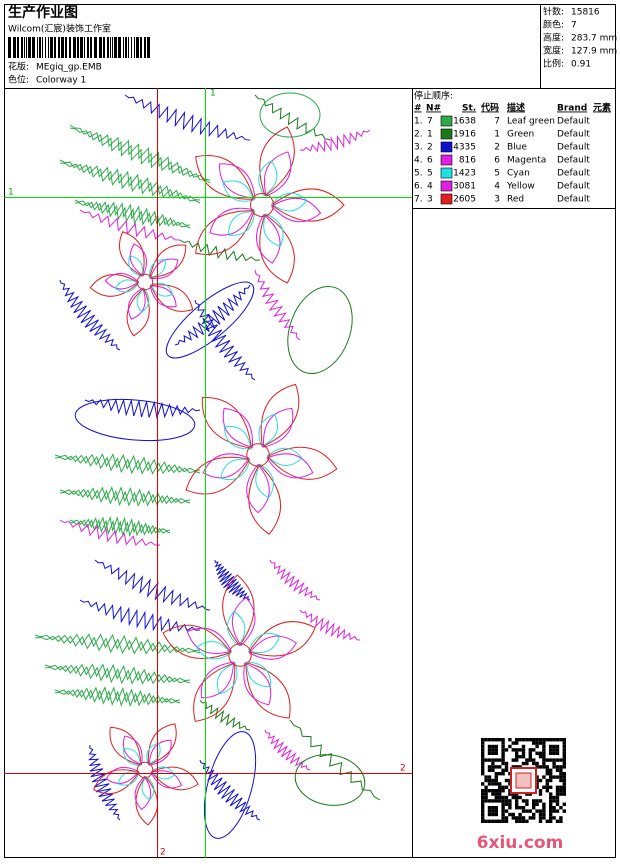 The image size is (620, 864). I want to click on row-desc: Leaf green, so click(531, 122).